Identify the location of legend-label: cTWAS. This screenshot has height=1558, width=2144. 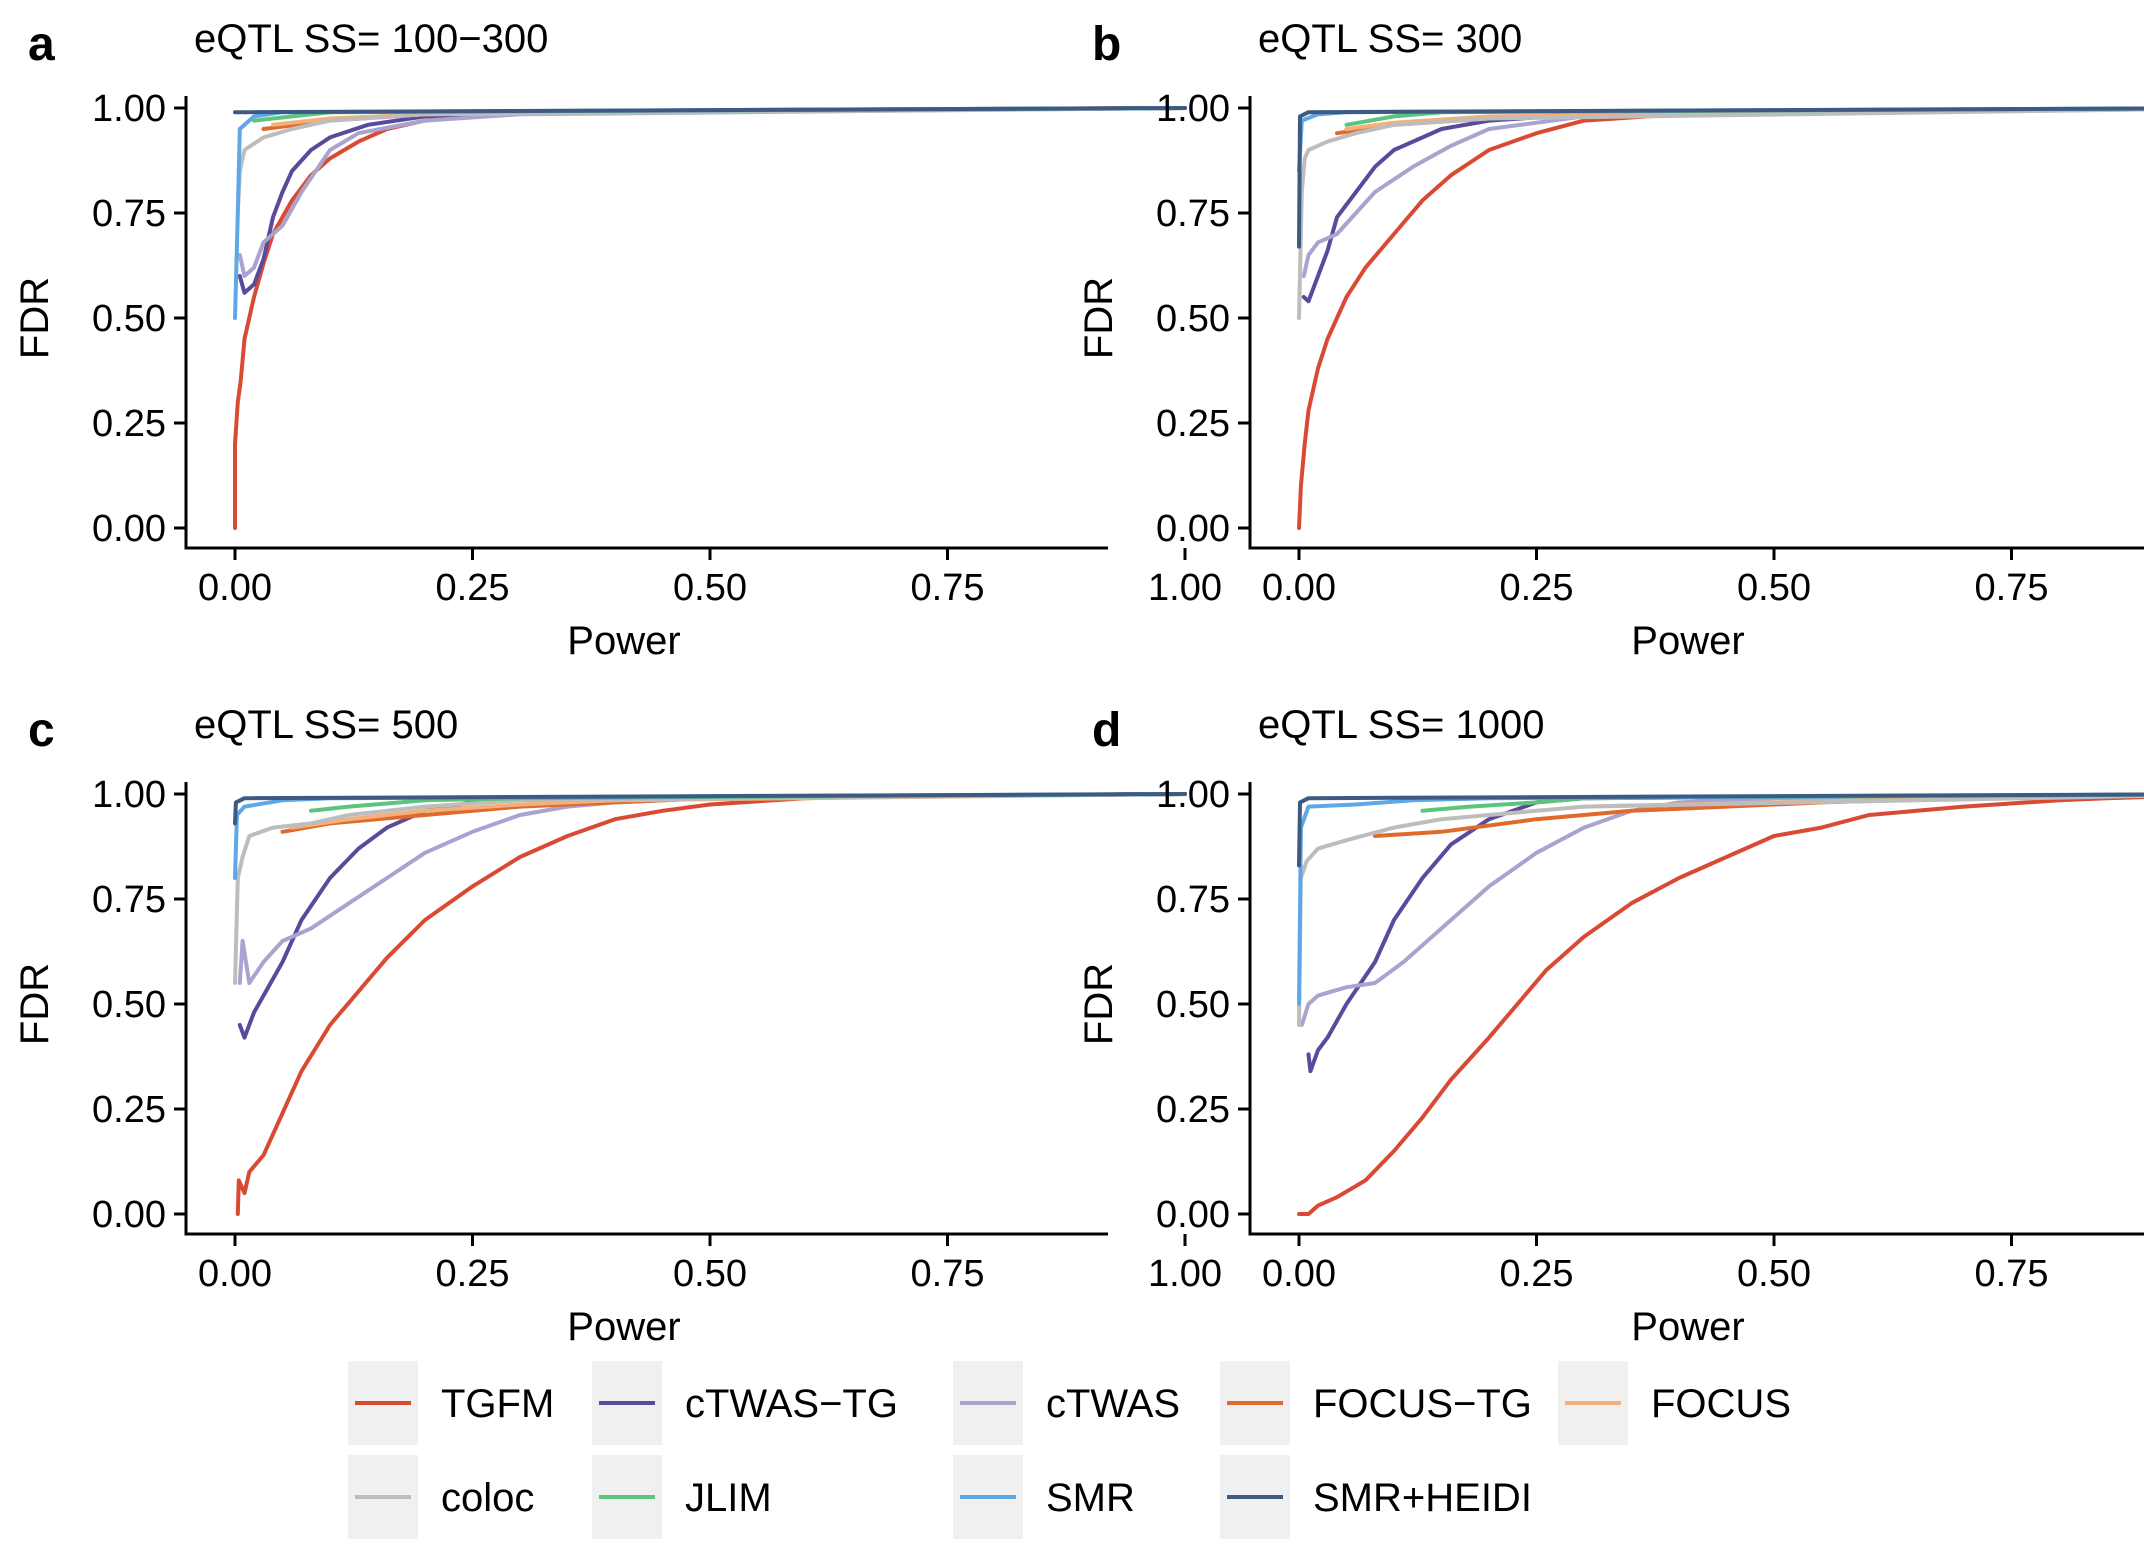
(1113, 1404).